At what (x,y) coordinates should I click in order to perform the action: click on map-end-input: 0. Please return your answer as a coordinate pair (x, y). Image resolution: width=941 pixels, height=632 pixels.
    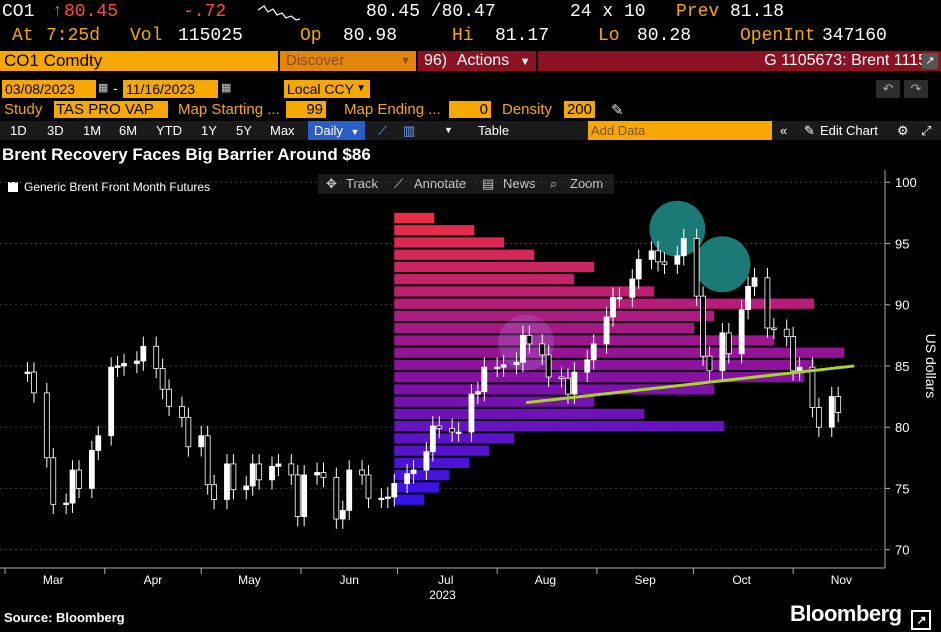
    Looking at the image, I should click on (470, 109).